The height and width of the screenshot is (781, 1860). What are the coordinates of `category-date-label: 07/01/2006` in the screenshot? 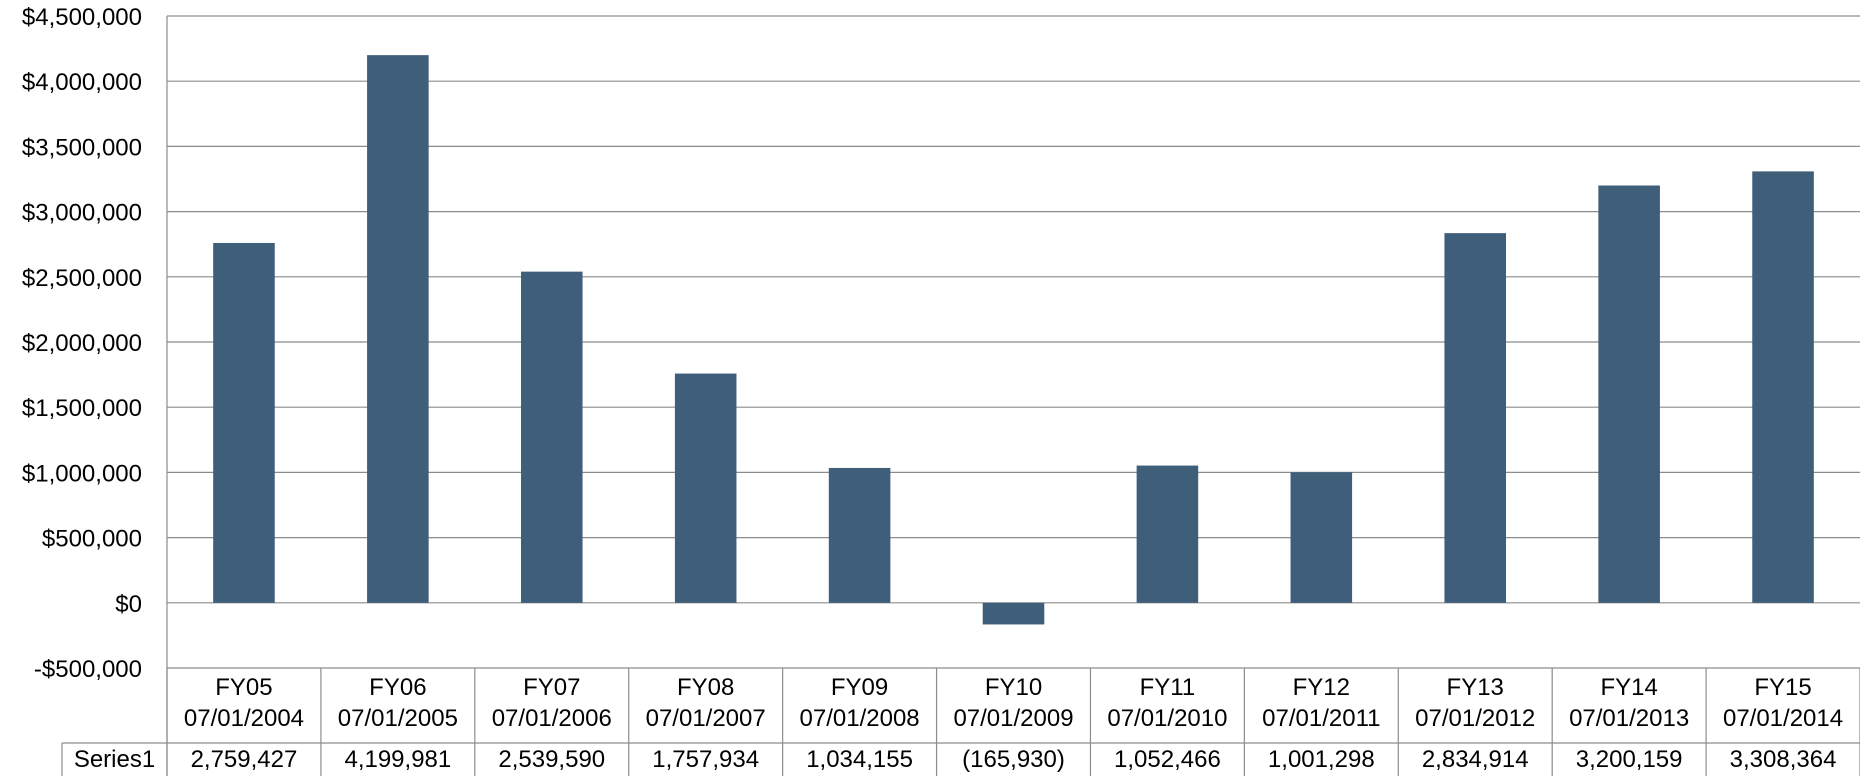 It's located at (552, 718).